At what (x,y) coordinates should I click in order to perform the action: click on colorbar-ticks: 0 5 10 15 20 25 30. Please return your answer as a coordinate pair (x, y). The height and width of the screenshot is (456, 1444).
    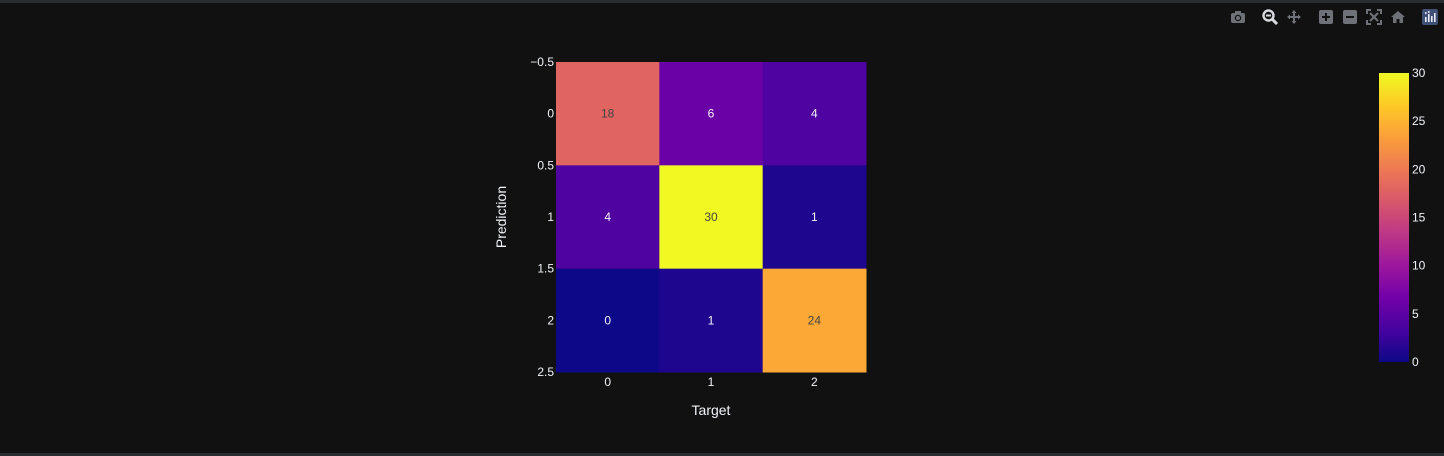
    Looking at the image, I should click on (1419, 217).